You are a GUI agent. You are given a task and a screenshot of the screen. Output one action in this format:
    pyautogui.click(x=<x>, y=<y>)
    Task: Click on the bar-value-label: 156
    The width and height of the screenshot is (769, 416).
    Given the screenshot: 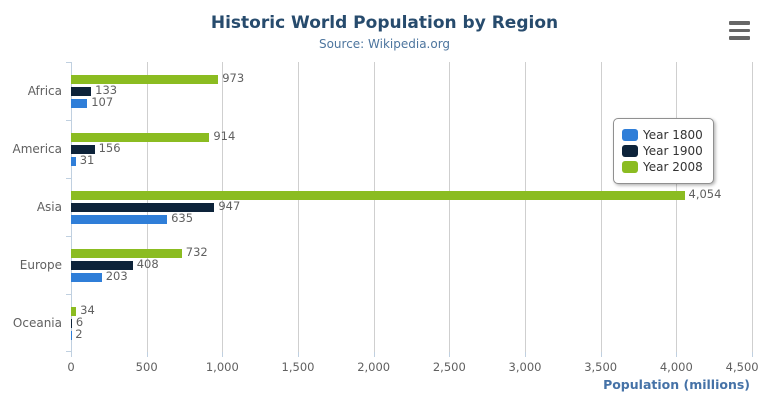 What is the action you would take?
    pyautogui.click(x=109, y=148)
    